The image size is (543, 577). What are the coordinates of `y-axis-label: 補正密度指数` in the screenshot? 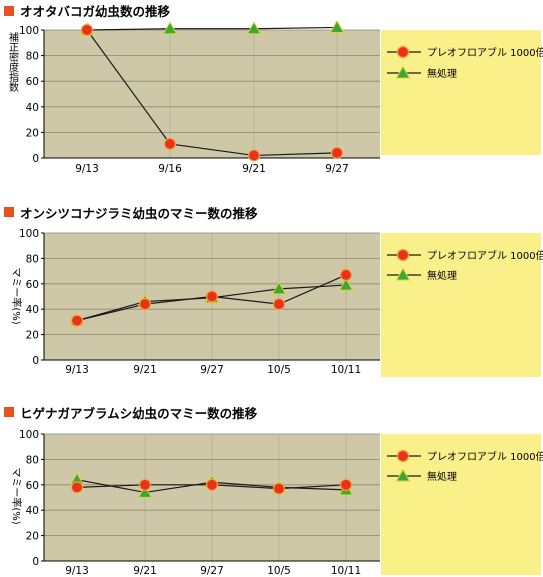 It's located at (13, 62).